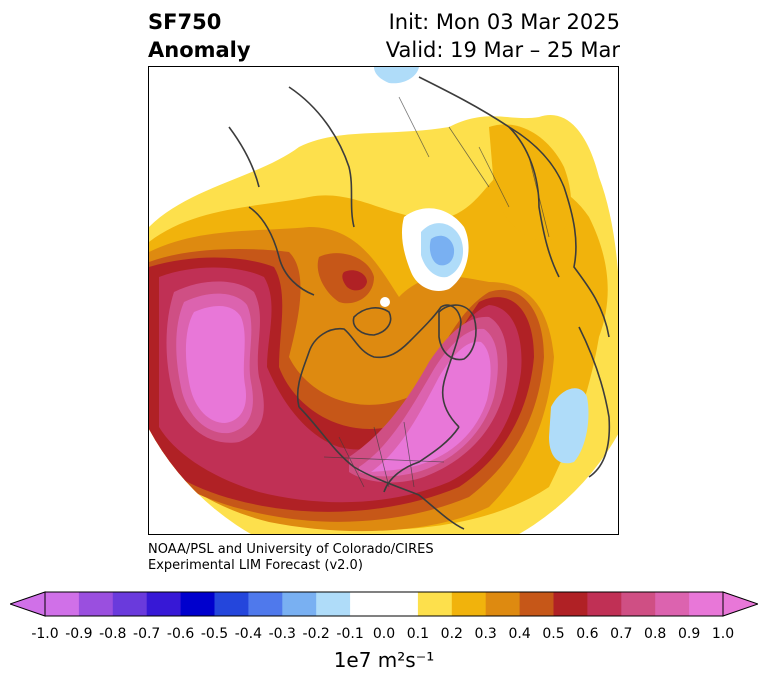  Describe the element at coordinates (485, 634) in the screenshot. I see `colorbar-tick-label: 0.3` at that location.